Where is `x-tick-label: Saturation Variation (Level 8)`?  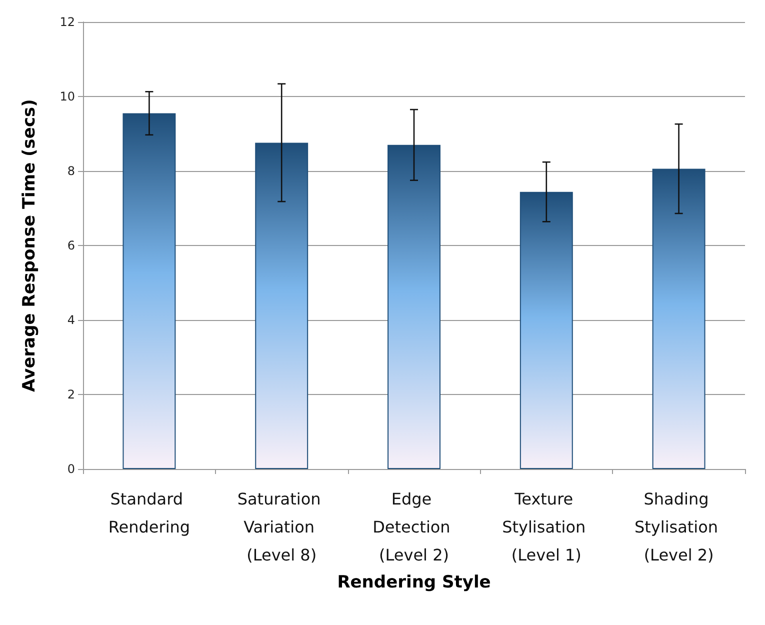
x-tick-label: Saturation Variation (Level 8) is located at coordinates (281, 527).